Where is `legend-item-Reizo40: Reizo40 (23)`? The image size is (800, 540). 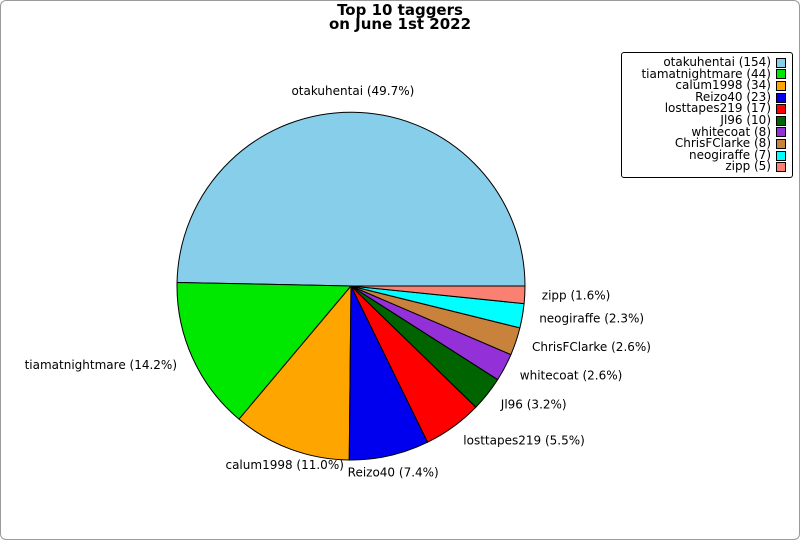
legend-item-Reizo40: Reizo40 (23) is located at coordinates (704, 96).